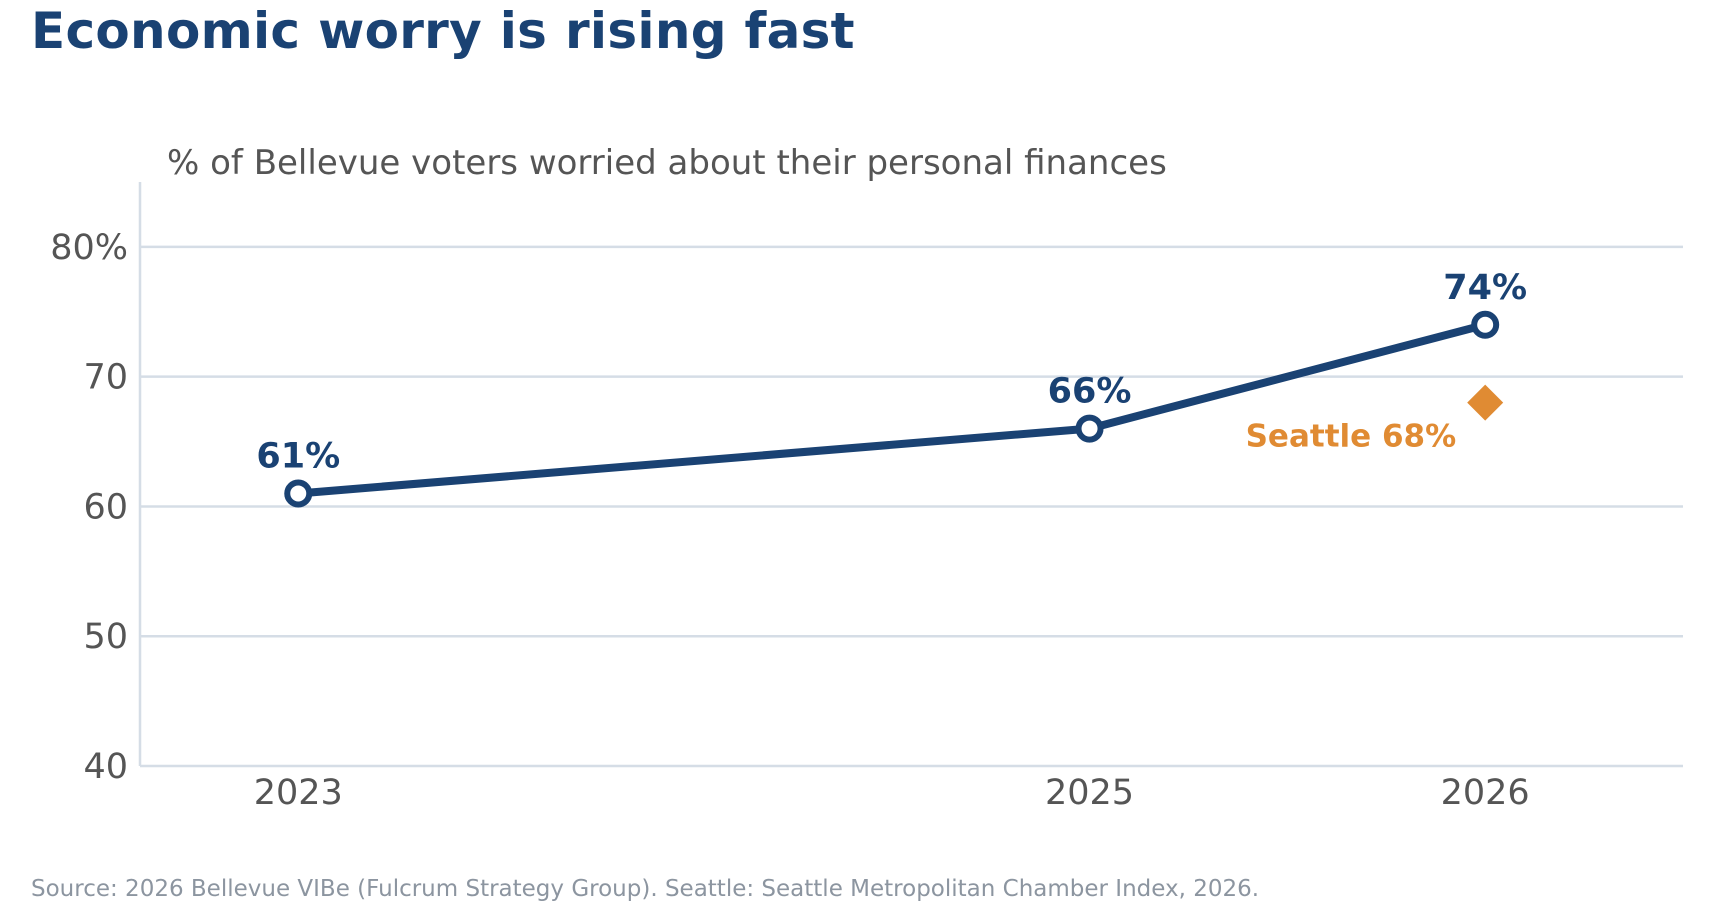 The width and height of the screenshot is (1720, 902). What do you see at coordinates (1485, 793) in the screenshot?
I see `x-tick-label: 2026` at bounding box center [1485, 793].